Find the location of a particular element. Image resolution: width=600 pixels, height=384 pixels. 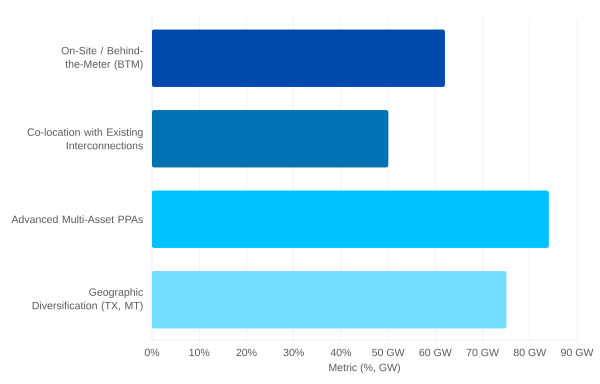

y-tick-label: Co-location with Existing Interconnections is located at coordinates (85, 139).